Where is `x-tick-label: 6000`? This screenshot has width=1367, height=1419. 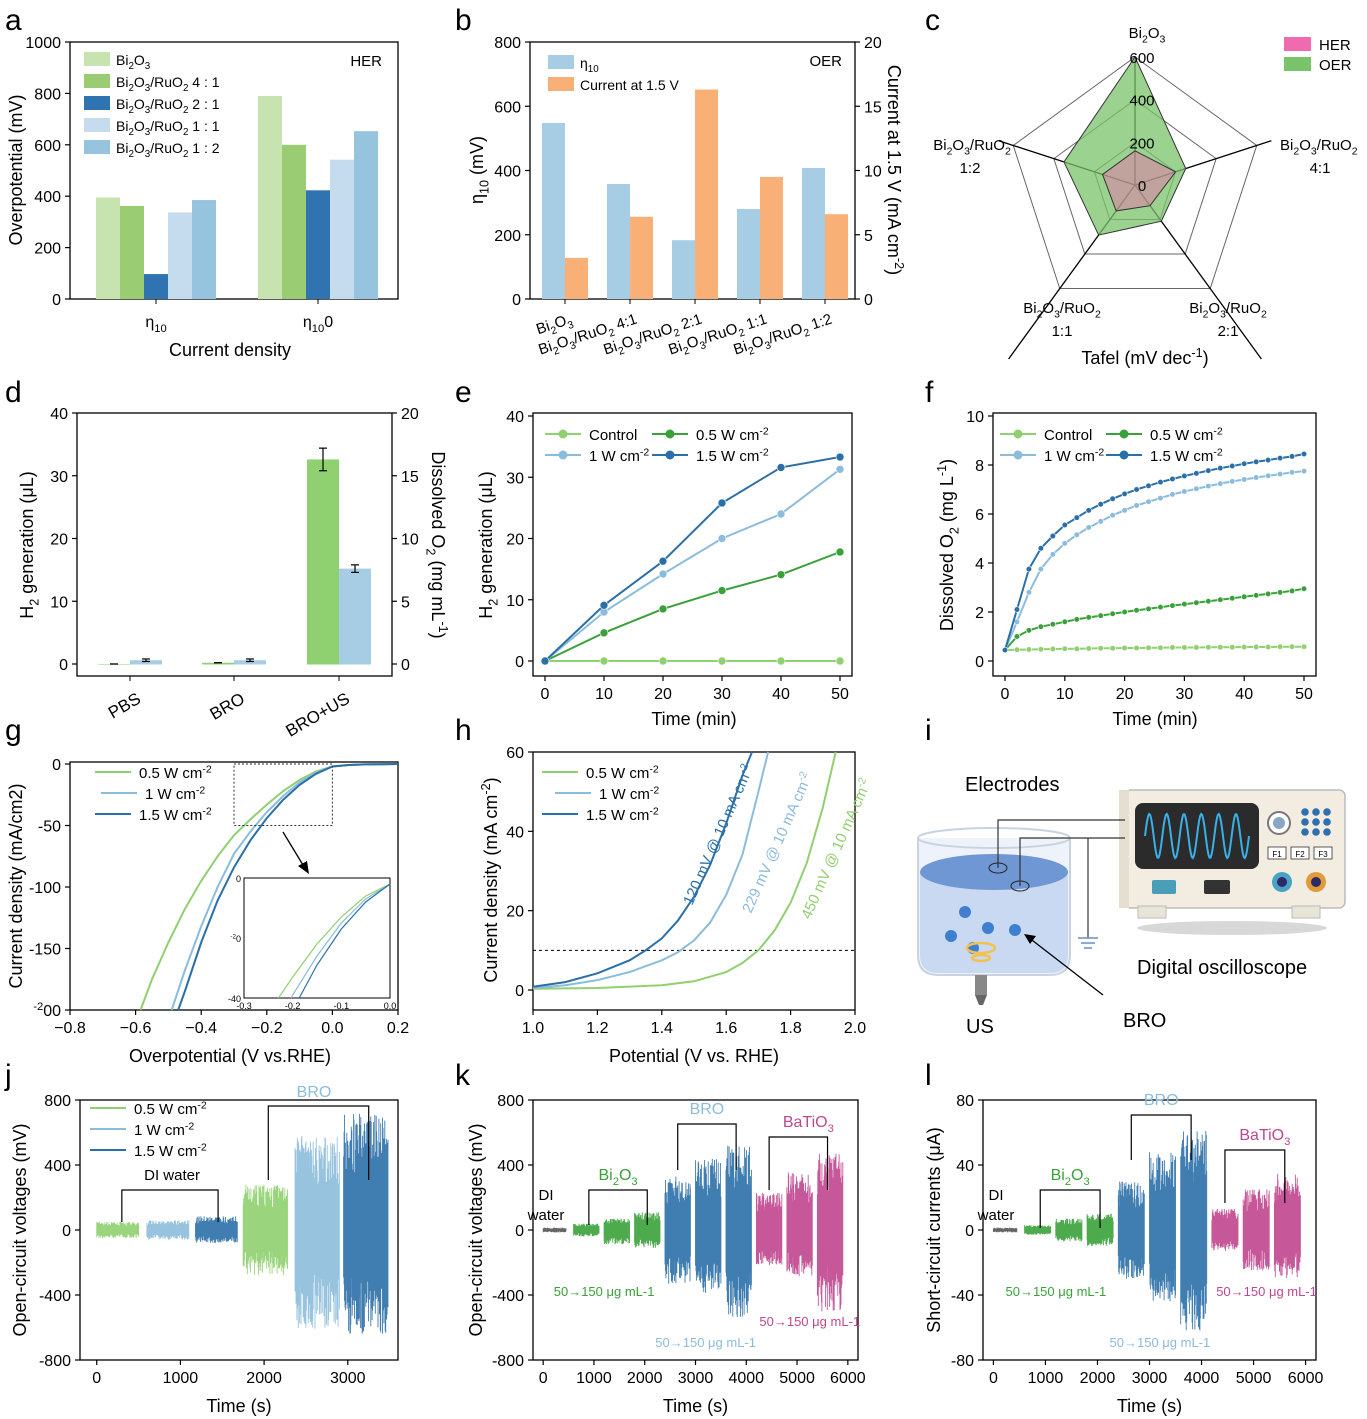 x-tick-label: 6000 is located at coordinates (848, 1378).